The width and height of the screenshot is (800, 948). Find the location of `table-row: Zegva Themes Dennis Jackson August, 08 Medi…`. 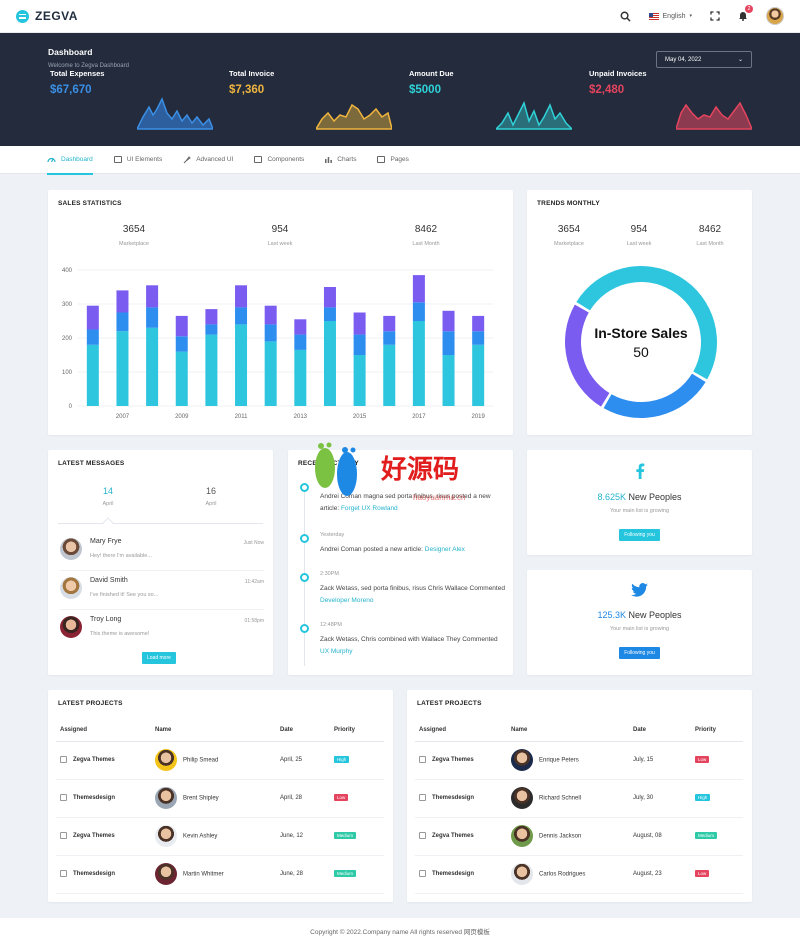

table-row: Zegva Themes Dennis Jackson August, 08 Medi… is located at coordinates (579, 836).